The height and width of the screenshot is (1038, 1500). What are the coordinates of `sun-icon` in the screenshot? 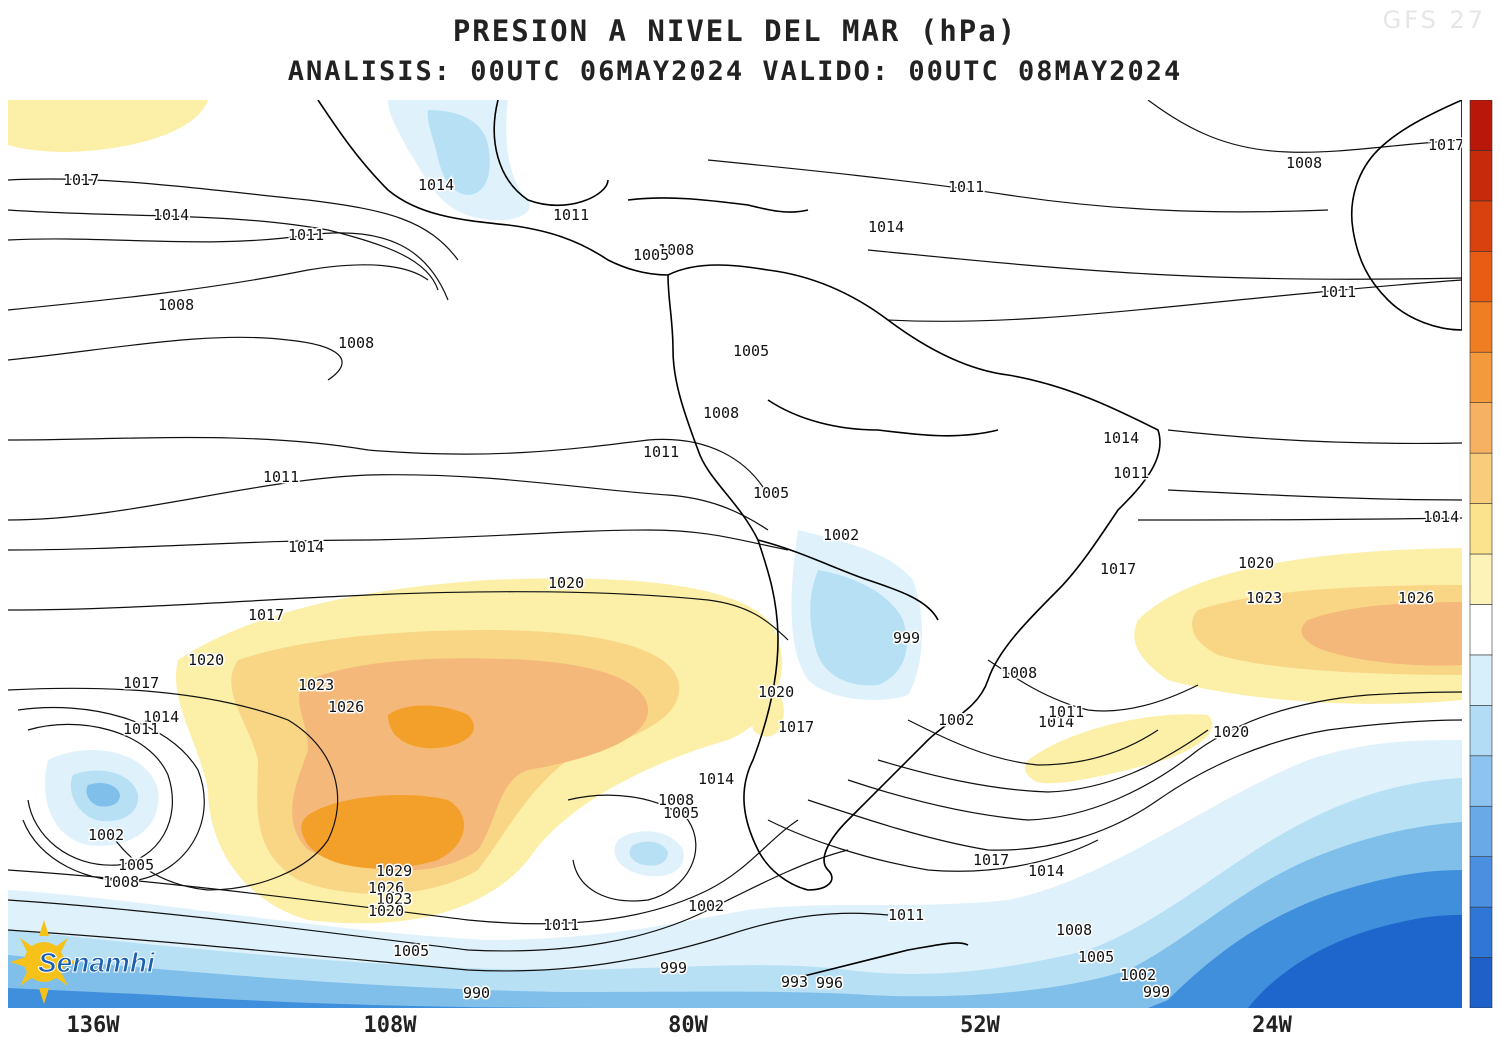 It's located at (44, 962).